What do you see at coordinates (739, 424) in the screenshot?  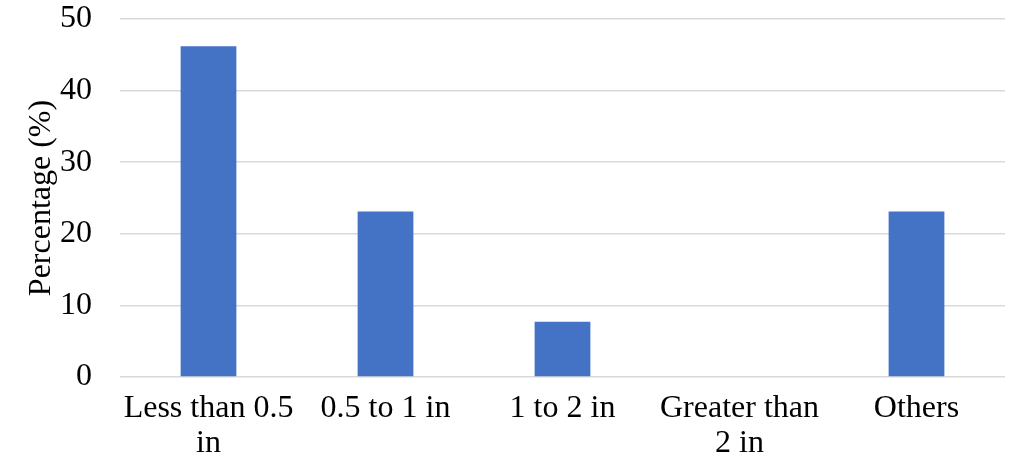 I see `x-tick-label: Greater than 2 in` at bounding box center [739, 424].